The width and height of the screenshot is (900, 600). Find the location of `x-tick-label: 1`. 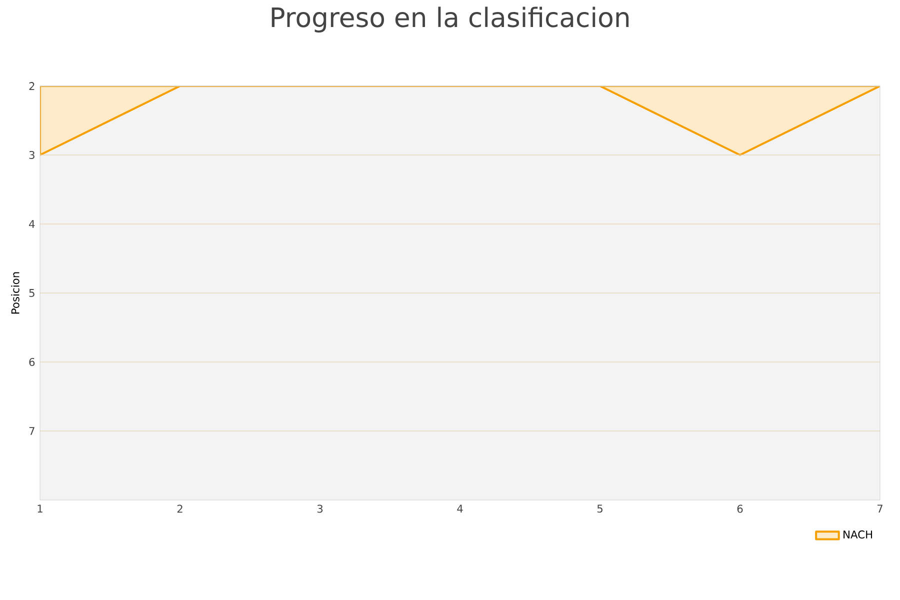

x-tick-label: 1 is located at coordinates (40, 508).